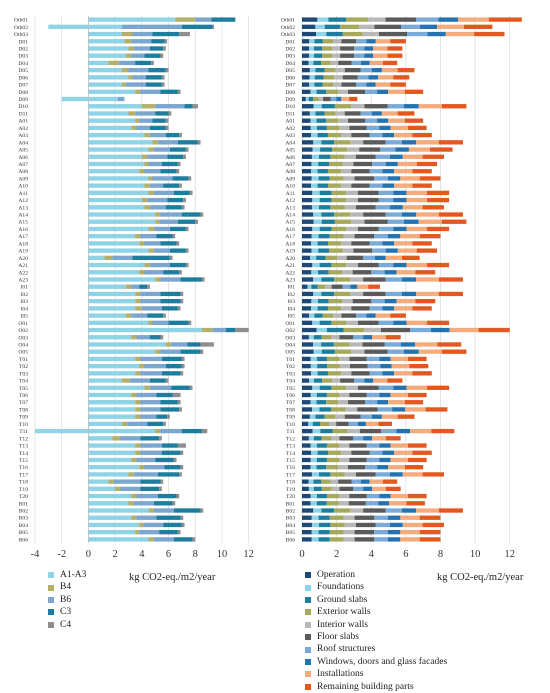 Image resolution: width=550 pixels, height=693 pixels. What do you see at coordinates (288, 21) in the screenshot?
I see `right-y-tick-label: Oth01` at bounding box center [288, 21].